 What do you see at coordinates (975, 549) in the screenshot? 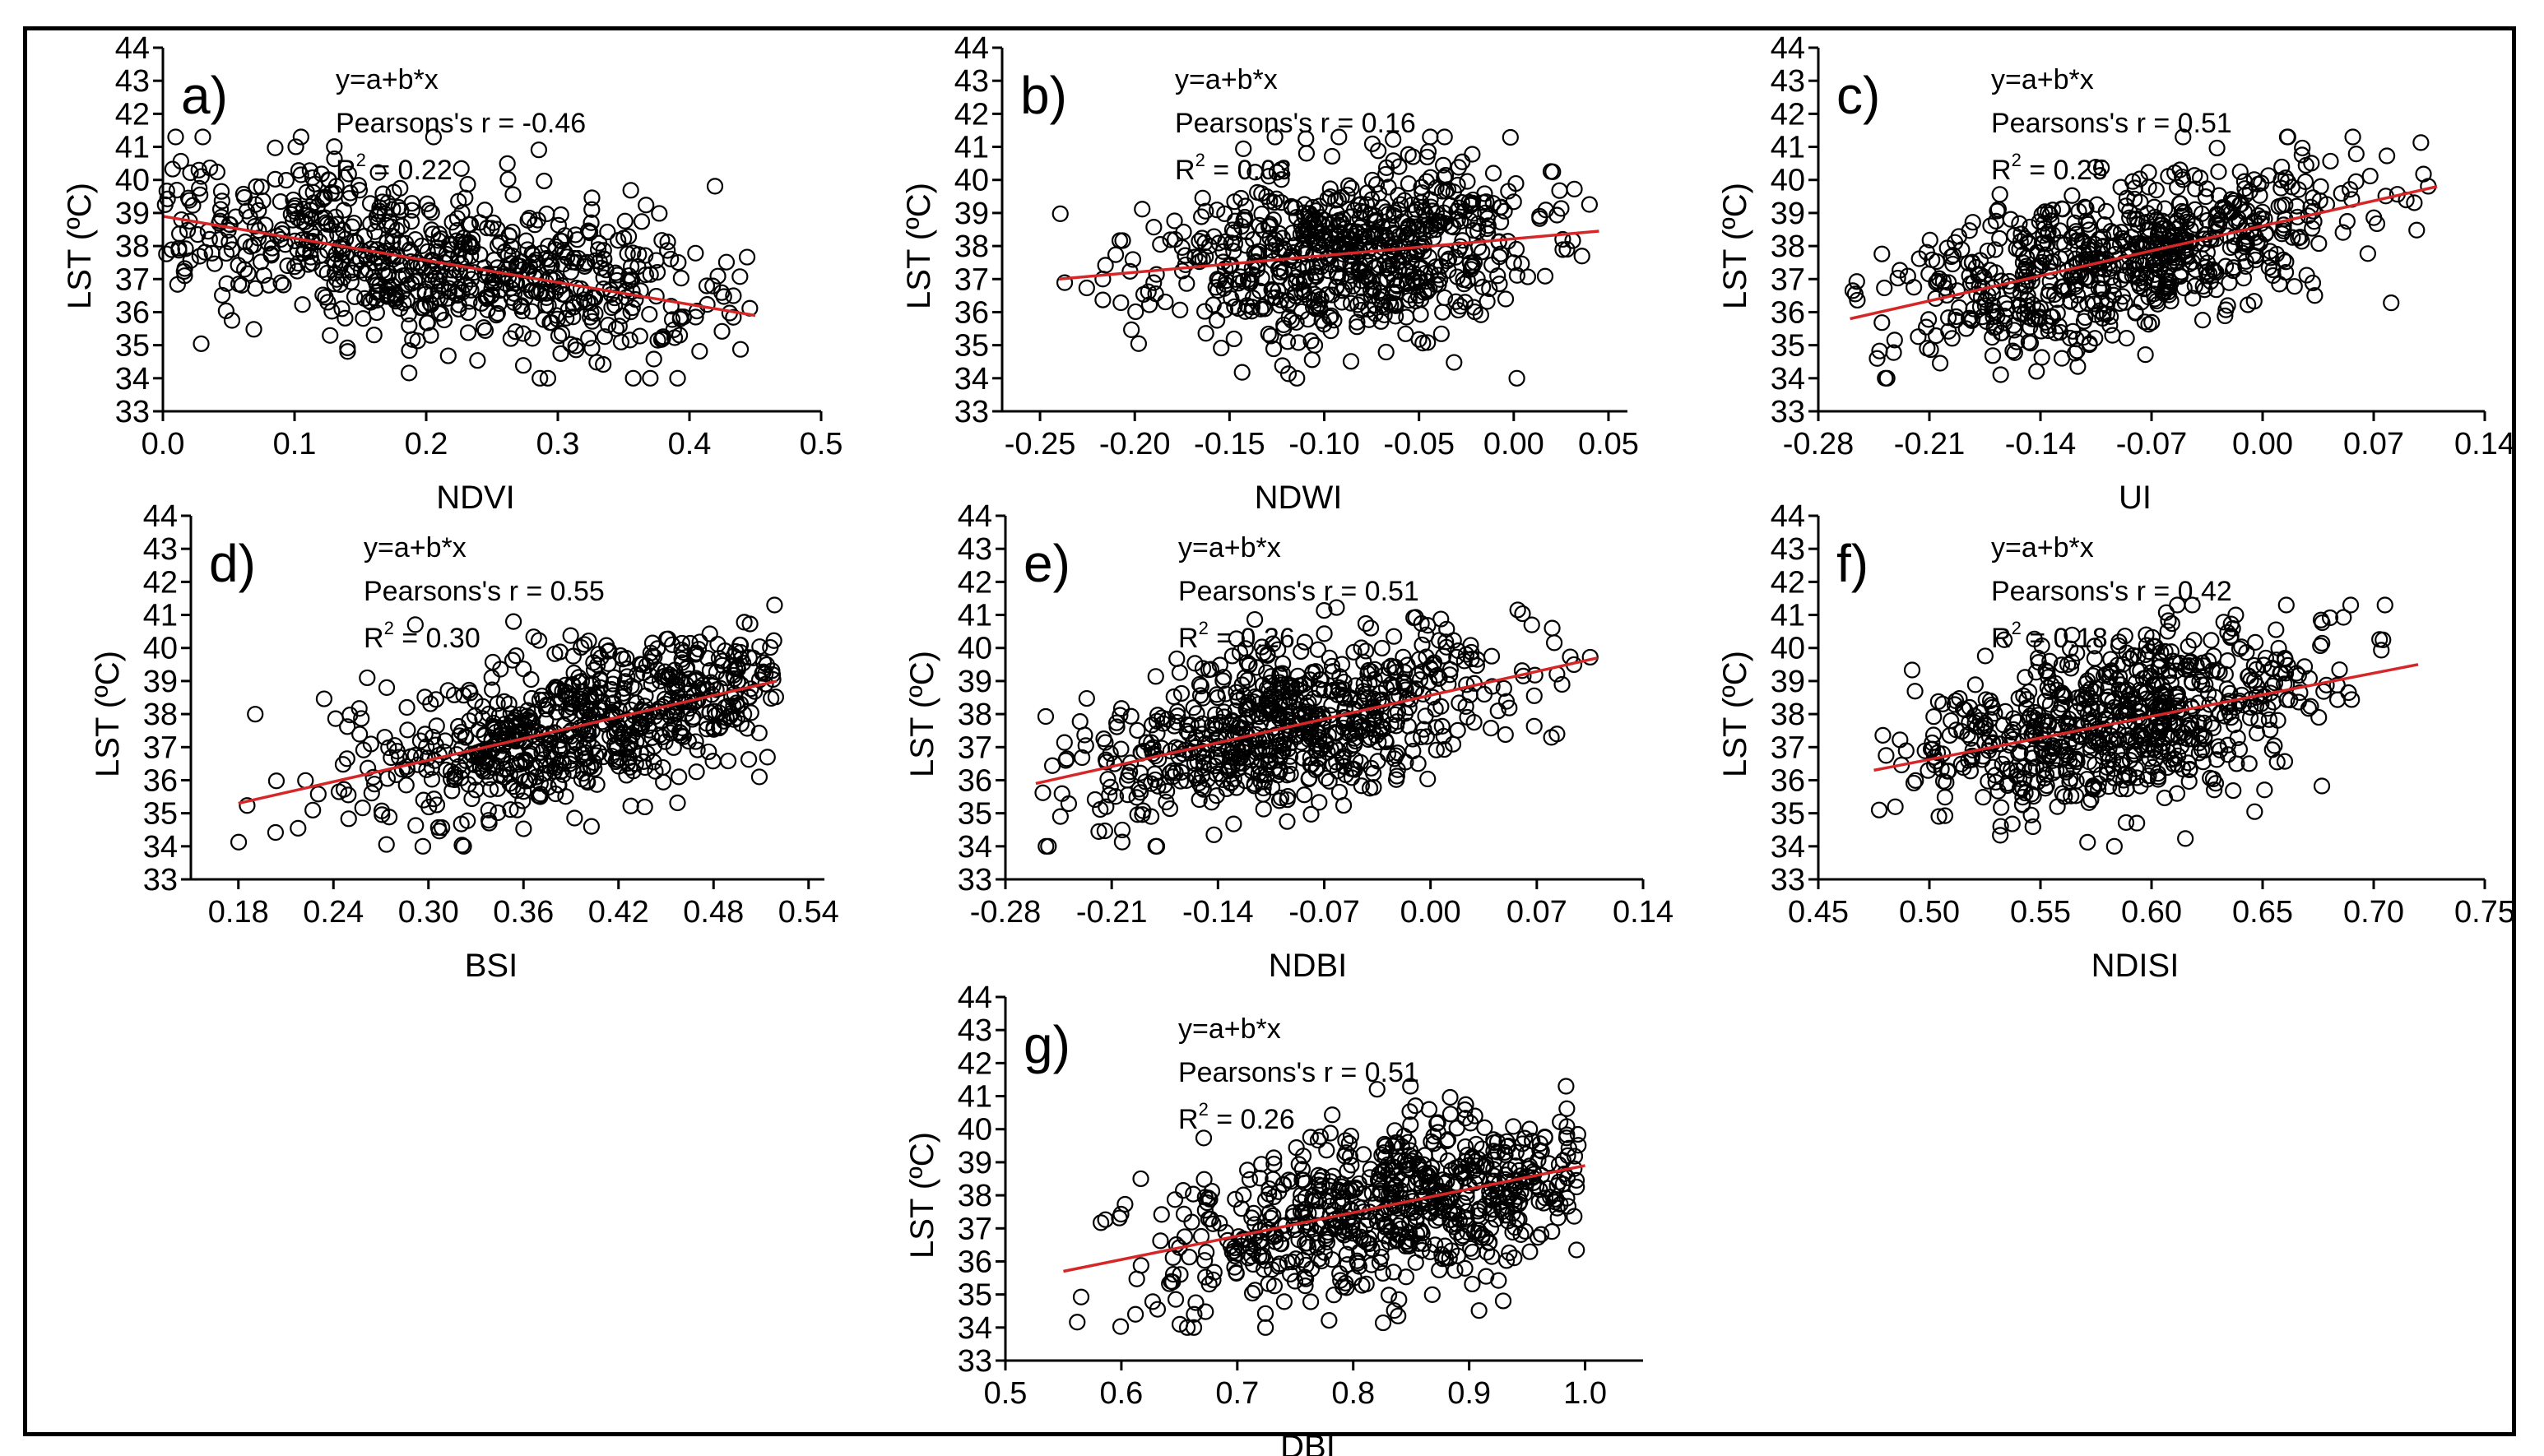
I see `y-tick-label: 43` at bounding box center [975, 549].